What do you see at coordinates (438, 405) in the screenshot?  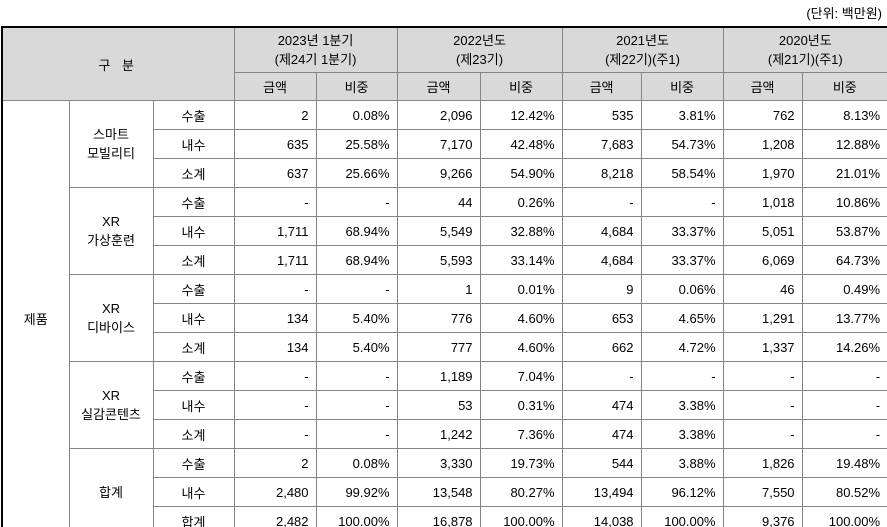 I see `cell-amount: 53` at bounding box center [438, 405].